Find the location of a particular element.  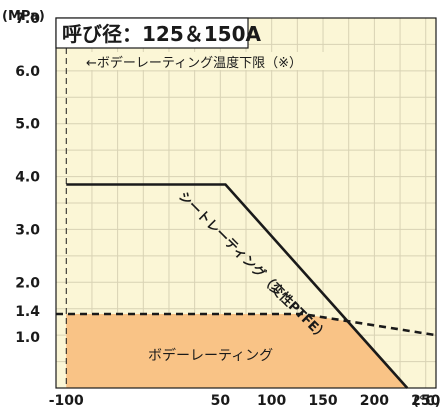

body-rating-label: ボデーレーティング is located at coordinates (210, 355).